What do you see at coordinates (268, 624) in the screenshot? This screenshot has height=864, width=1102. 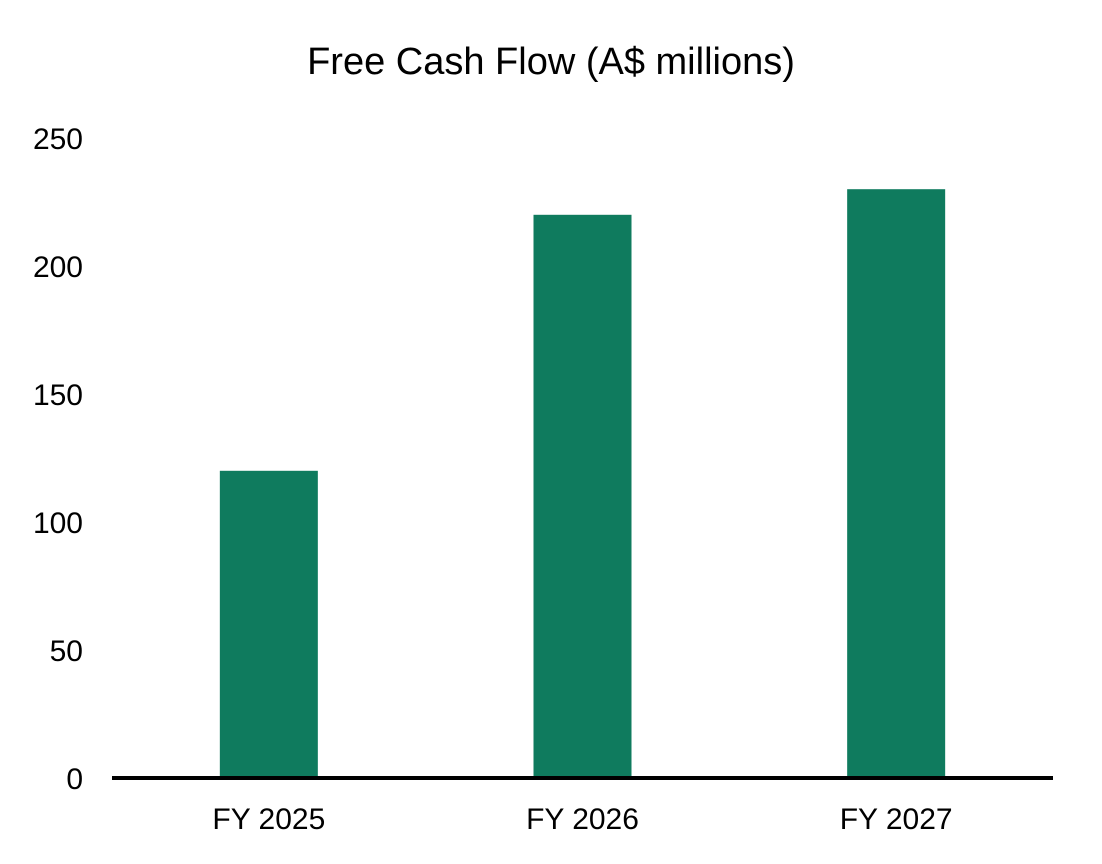 I see `bar-fy-2025` at bounding box center [268, 624].